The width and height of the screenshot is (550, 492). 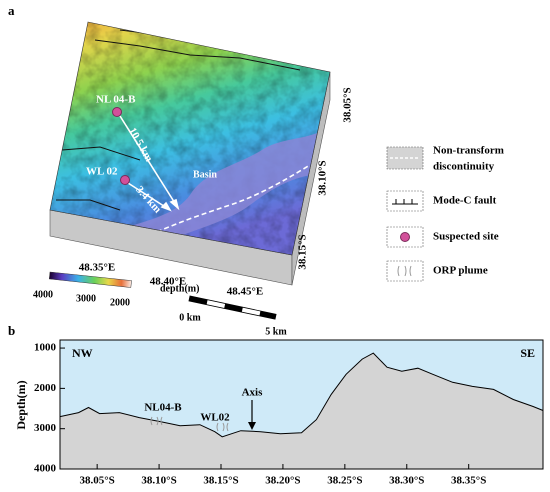 I want to click on panel-label: b, so click(x=11, y=330).